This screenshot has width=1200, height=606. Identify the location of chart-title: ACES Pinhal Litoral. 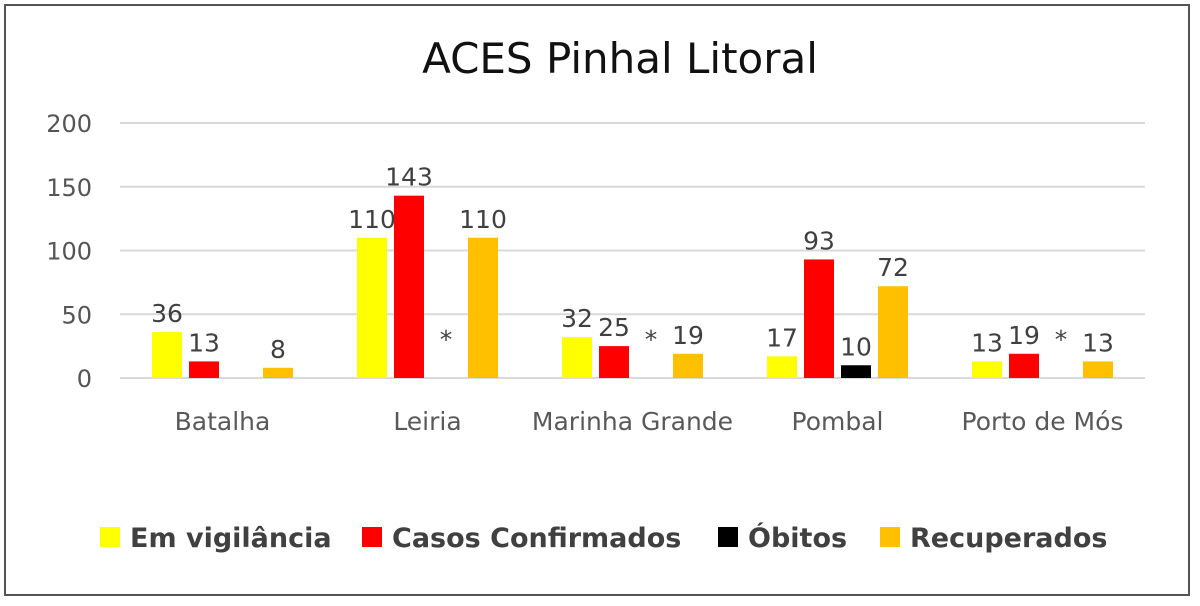
(620, 58).